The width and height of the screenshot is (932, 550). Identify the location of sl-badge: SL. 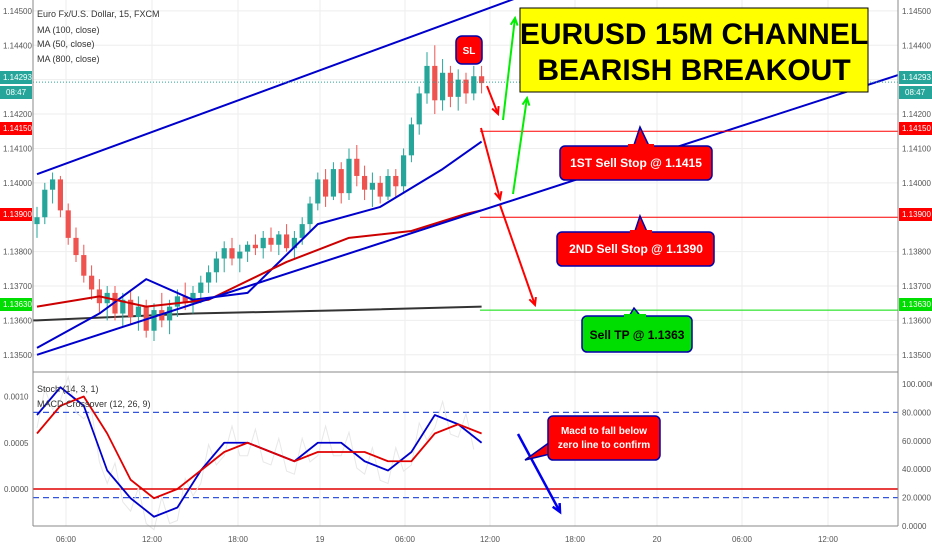
(469, 50).